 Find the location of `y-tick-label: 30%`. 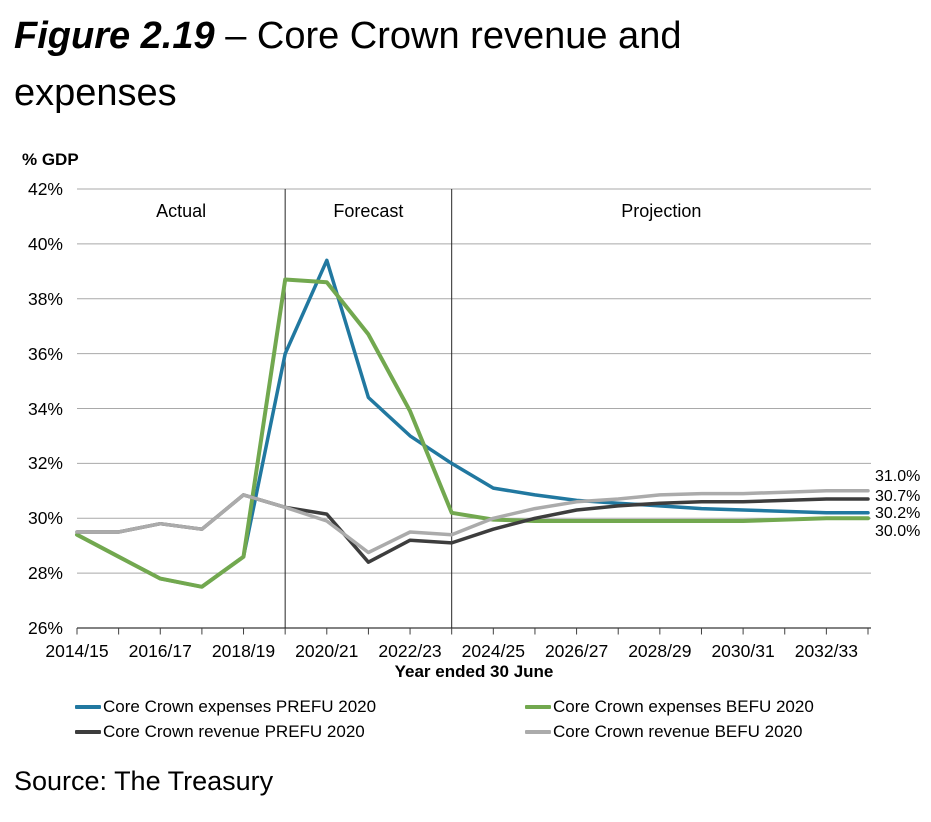

y-tick-label: 30% is located at coordinates (45, 518).